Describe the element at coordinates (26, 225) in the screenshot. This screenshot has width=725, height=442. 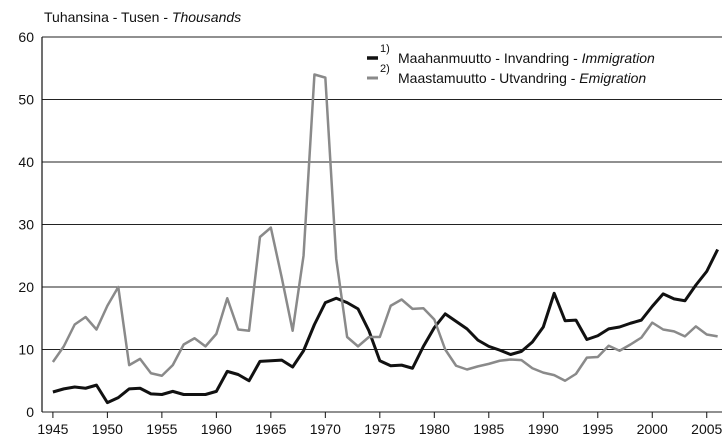
I see `y-tick-label: 30` at that location.